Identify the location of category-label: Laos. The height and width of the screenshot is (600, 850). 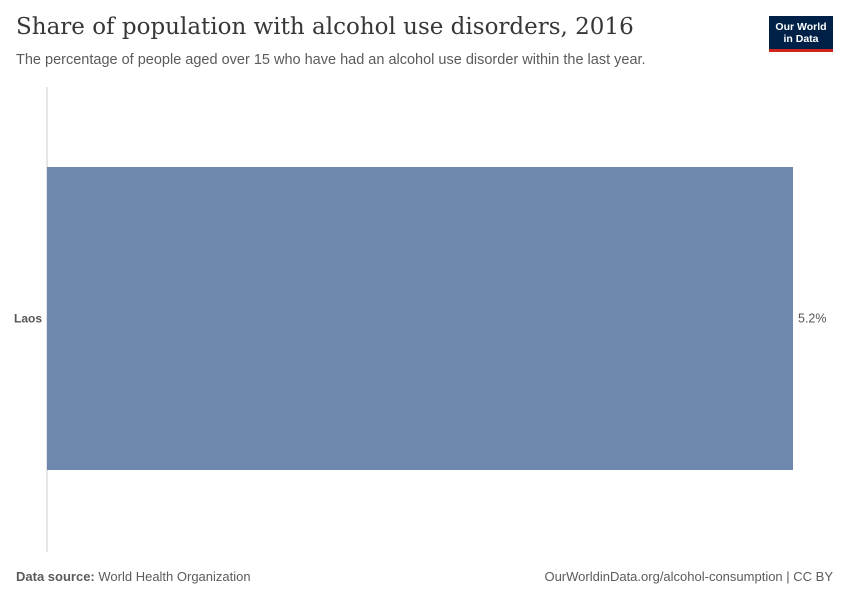
(28, 319).